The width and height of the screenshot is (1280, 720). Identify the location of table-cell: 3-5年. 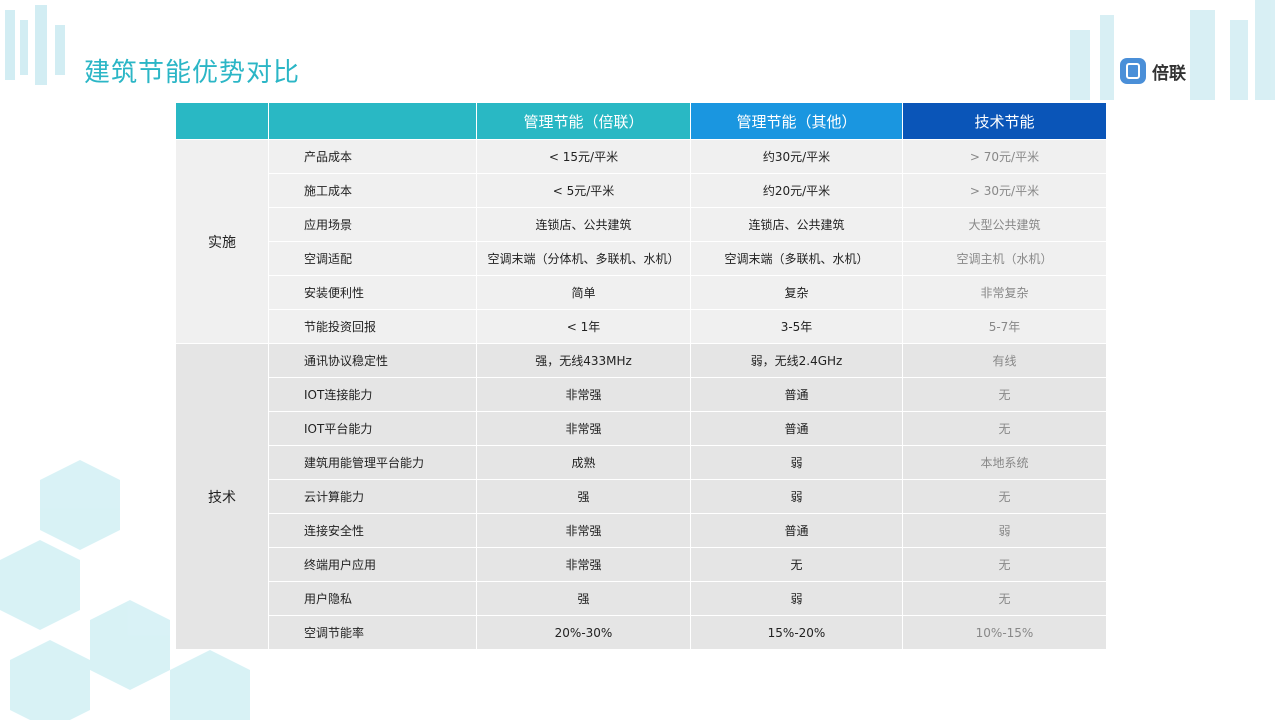
(796, 326).